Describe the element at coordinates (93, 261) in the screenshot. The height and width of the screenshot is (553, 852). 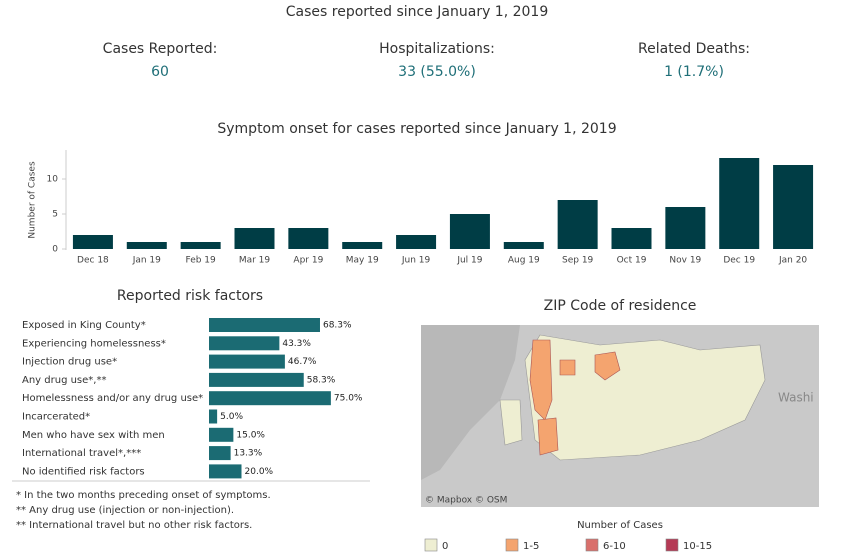
I see `x-tick-label: Dec 18` at that location.